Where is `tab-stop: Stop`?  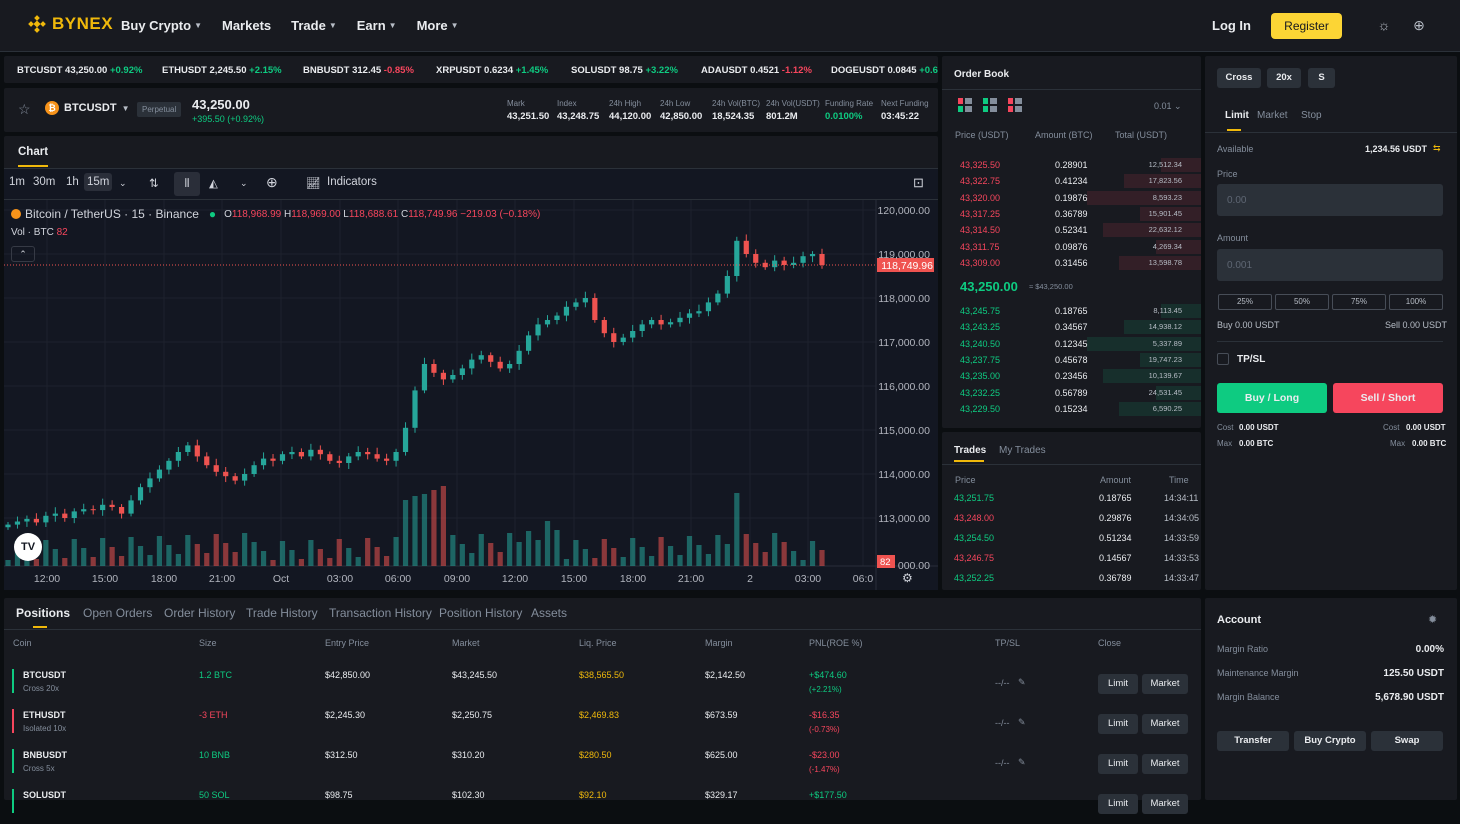 tab-stop: Stop is located at coordinates (1311, 115).